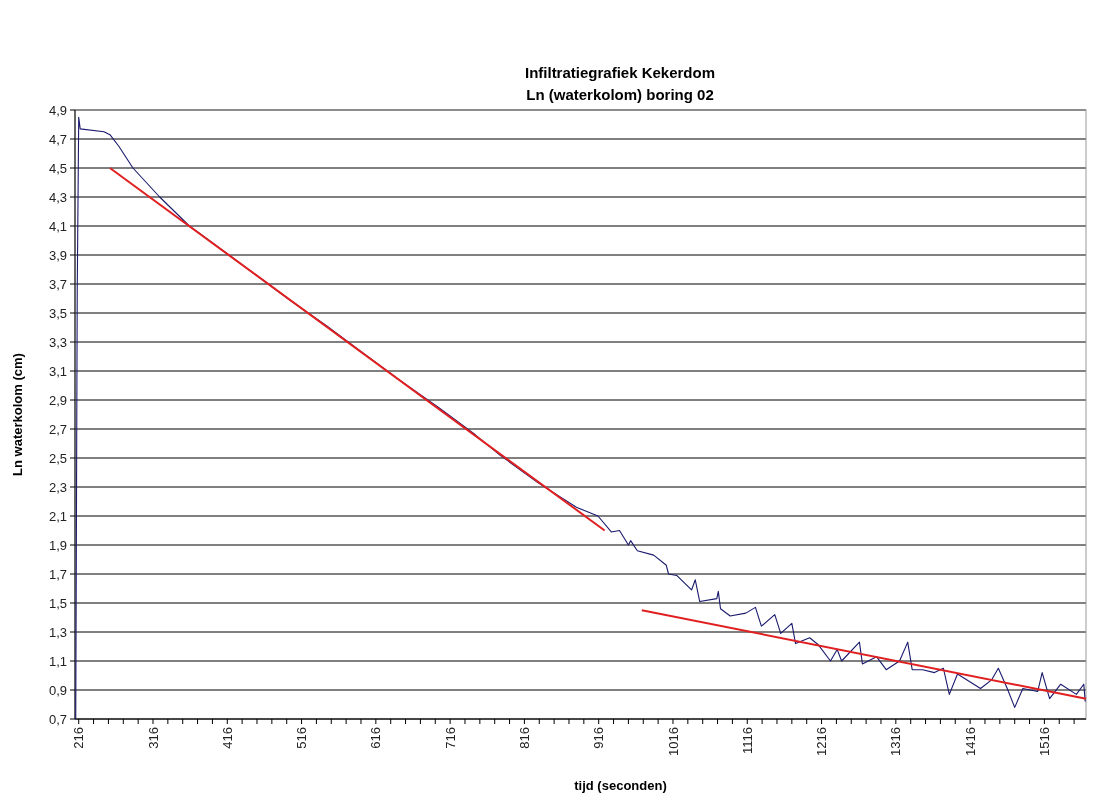 The height and width of the screenshot is (796, 1105). I want to click on x-tick-label: 1516, so click(1044, 741).